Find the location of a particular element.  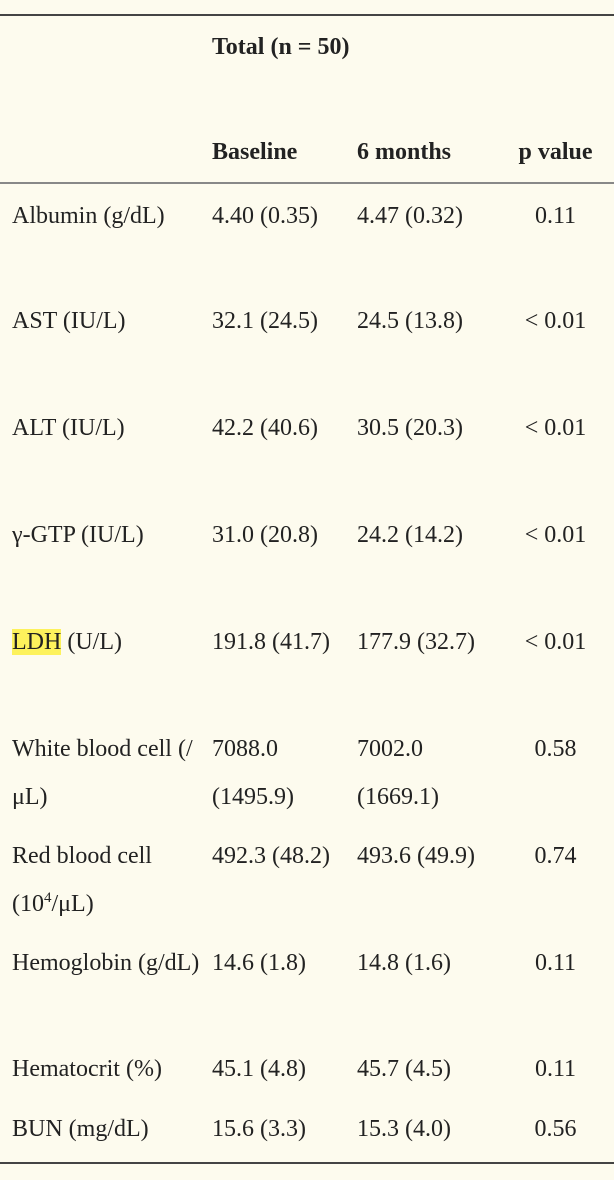

row-label: LDH (U/L) is located at coordinates (100, 663).